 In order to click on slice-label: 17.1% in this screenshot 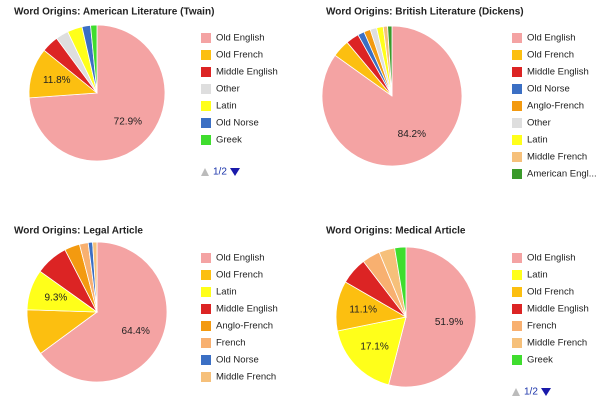, I will do `click(374, 347)`.